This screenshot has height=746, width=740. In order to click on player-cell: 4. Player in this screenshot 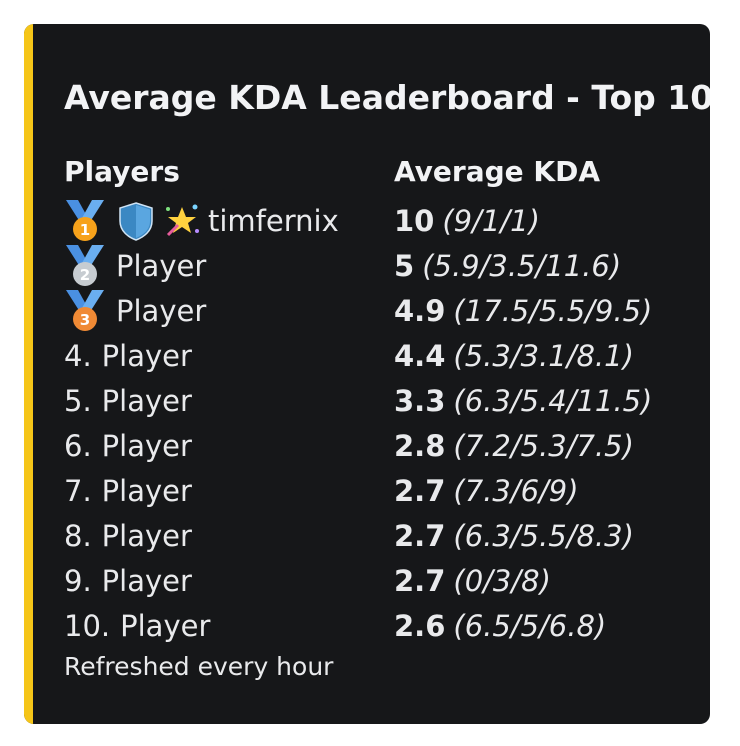, I will do `click(128, 355)`.